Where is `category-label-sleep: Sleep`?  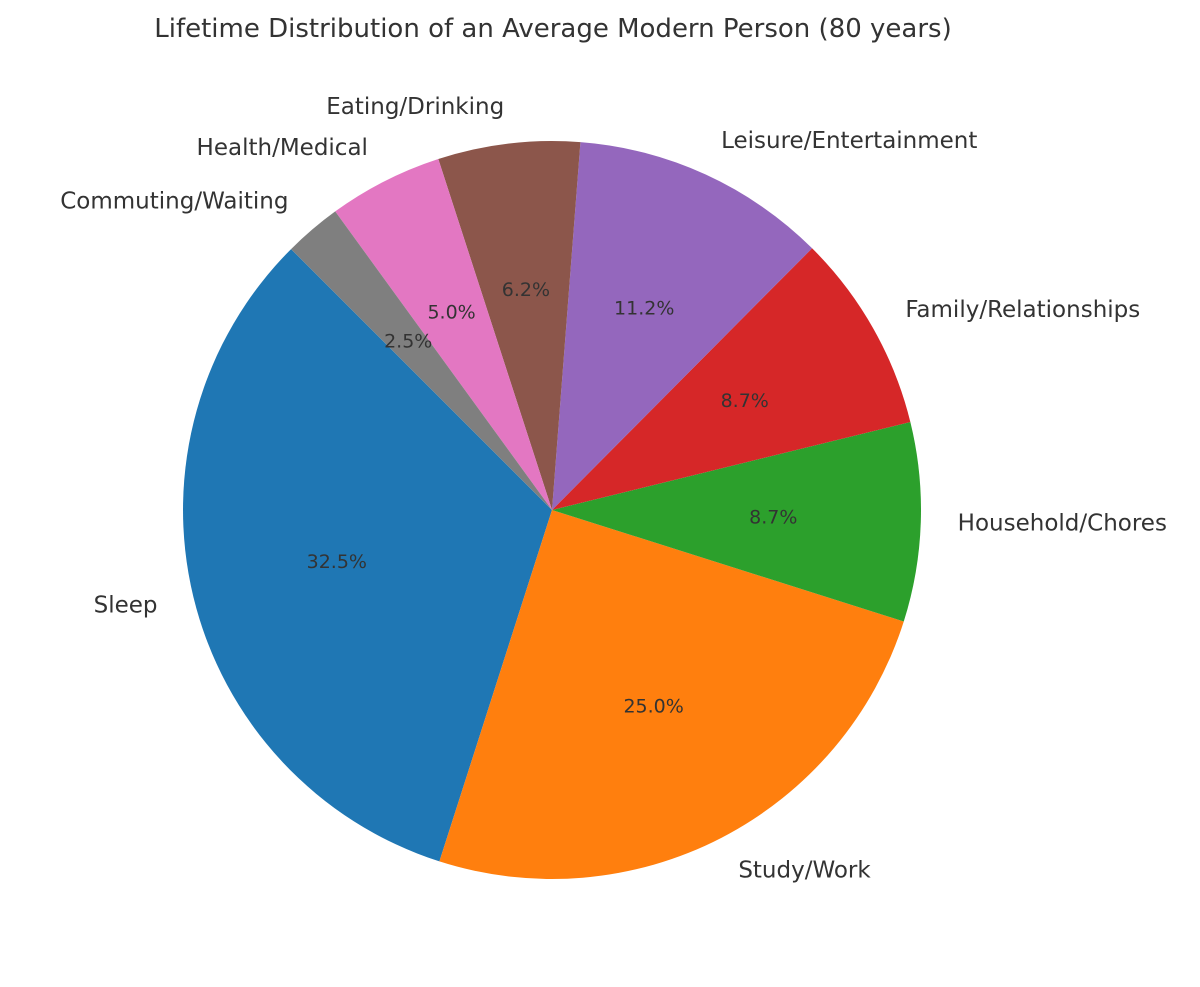
category-label-sleep: Sleep is located at coordinates (126, 606).